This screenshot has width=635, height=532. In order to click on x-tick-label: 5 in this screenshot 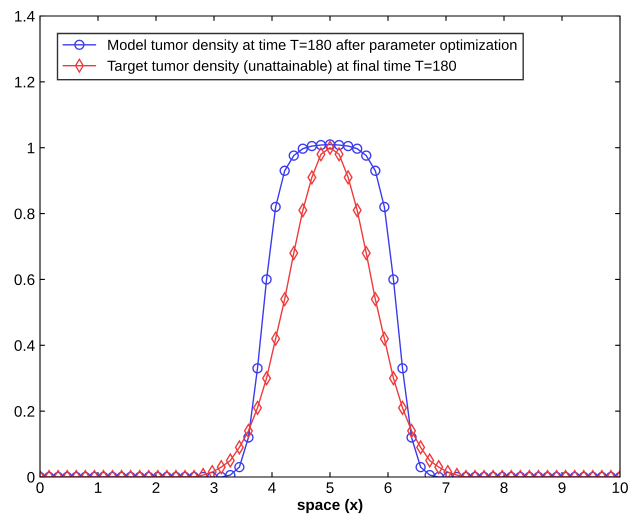, I will do `click(330, 488)`.